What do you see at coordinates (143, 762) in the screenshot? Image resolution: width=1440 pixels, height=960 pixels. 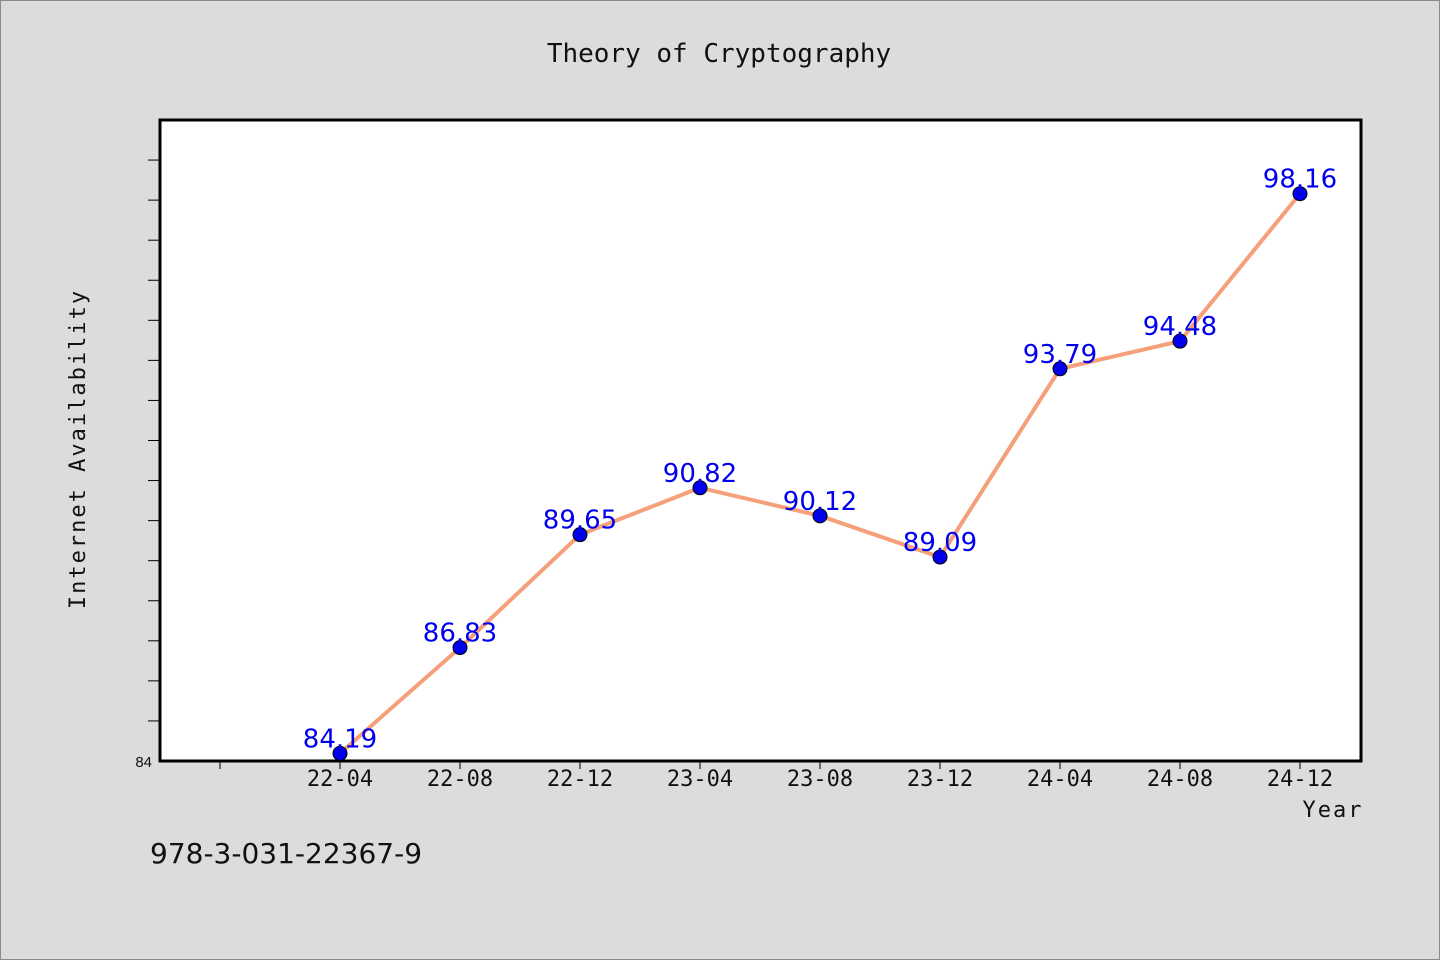 I see `y-tick-label: 84` at bounding box center [143, 762].